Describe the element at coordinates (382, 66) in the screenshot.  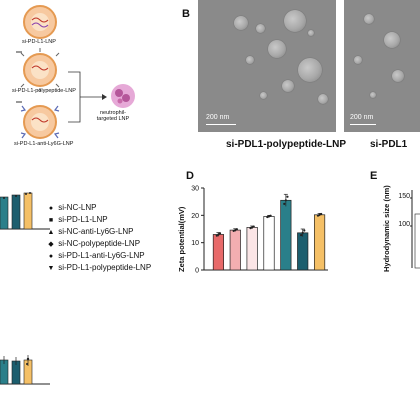
I see `tem-image-right: 200 nm` at that location.